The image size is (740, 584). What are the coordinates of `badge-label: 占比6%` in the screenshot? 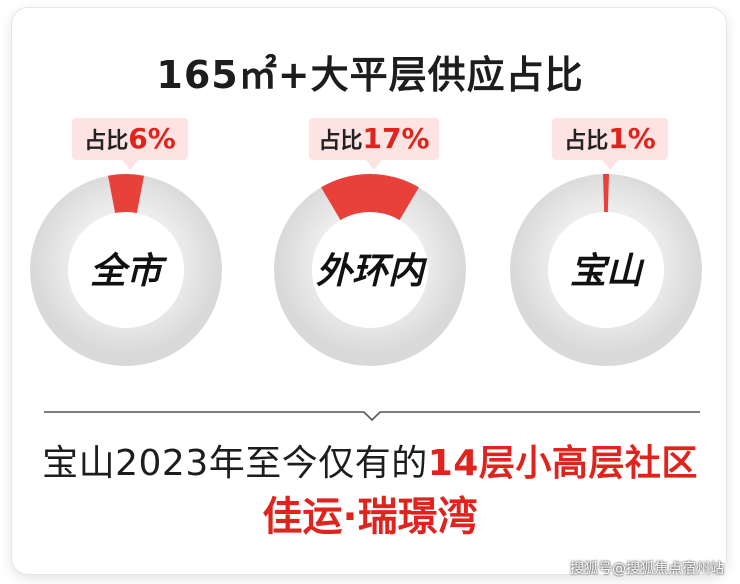 It's located at (130, 138).